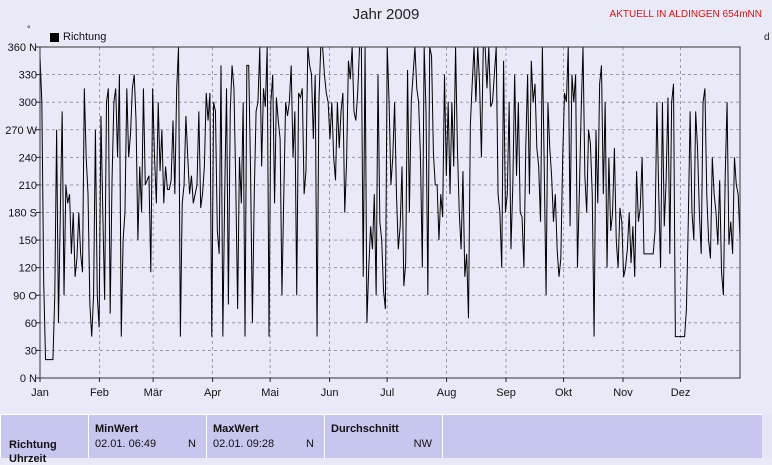  Describe the element at coordinates (28, 103) in the screenshot. I see `y-tick-label: 300` at that location.